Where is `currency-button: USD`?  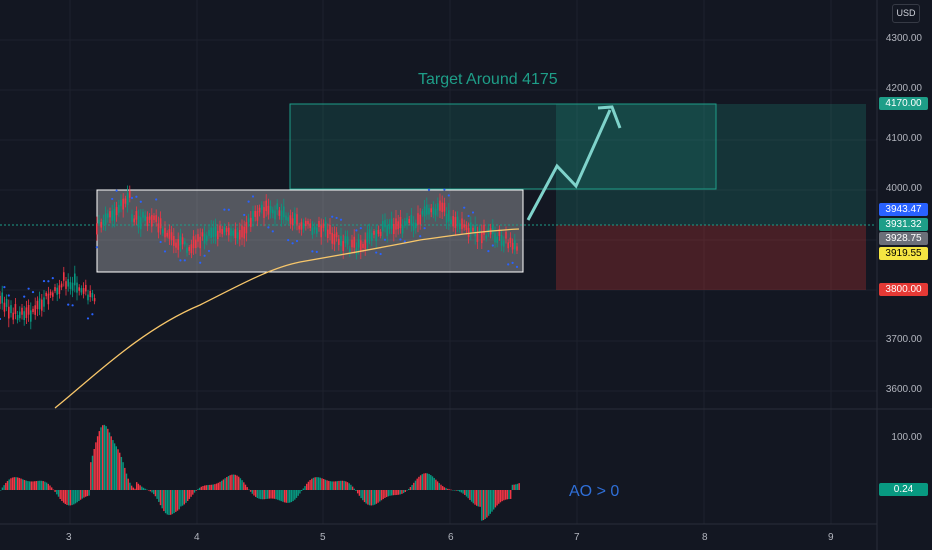
currency-button: USD is located at coordinates (906, 13).